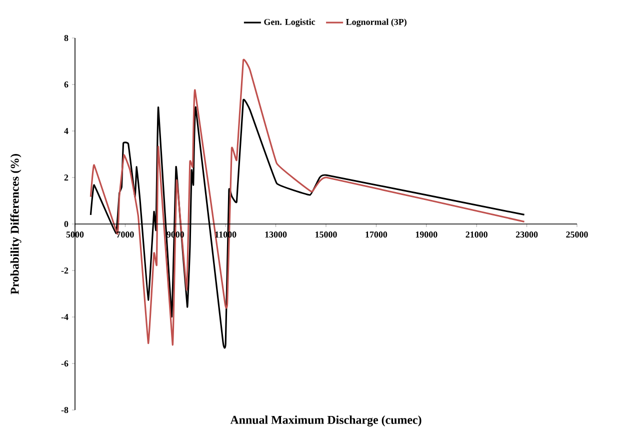 The image size is (618, 429). I want to click on y-tick-label: -8, so click(64, 410).